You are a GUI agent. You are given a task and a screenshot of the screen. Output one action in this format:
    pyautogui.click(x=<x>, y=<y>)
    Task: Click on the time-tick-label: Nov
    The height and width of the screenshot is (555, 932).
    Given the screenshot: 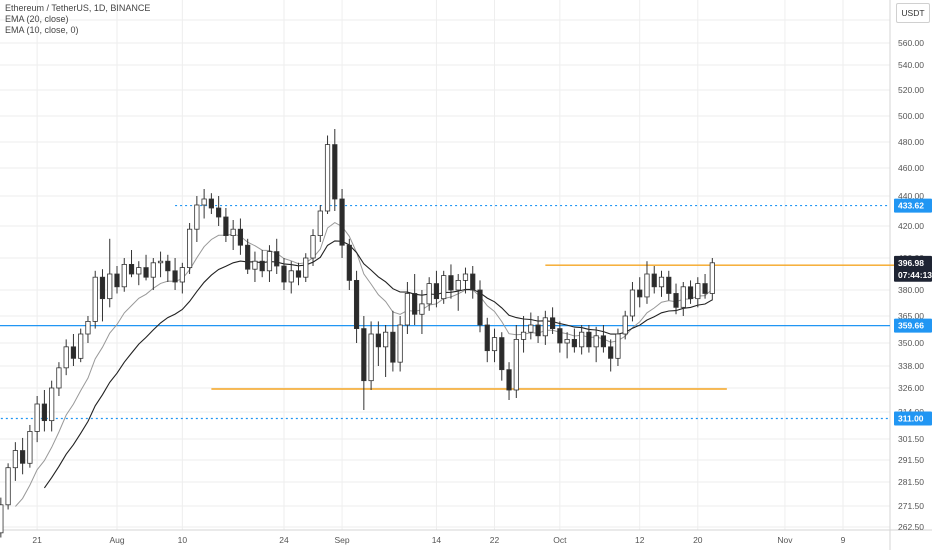 What is the action you would take?
    pyautogui.click(x=785, y=540)
    